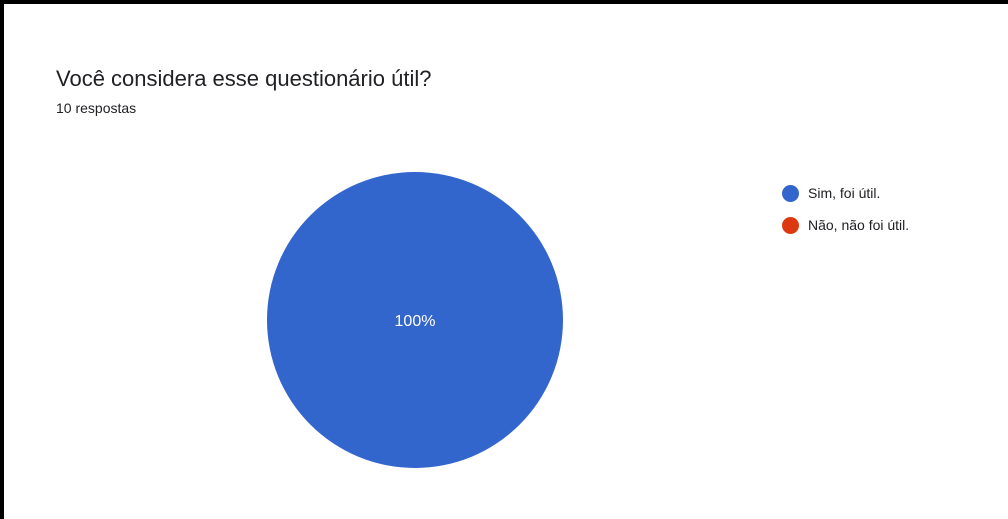 This screenshot has height=519, width=1008. What do you see at coordinates (790, 193) in the screenshot?
I see `legend-swatch-sim` at bounding box center [790, 193].